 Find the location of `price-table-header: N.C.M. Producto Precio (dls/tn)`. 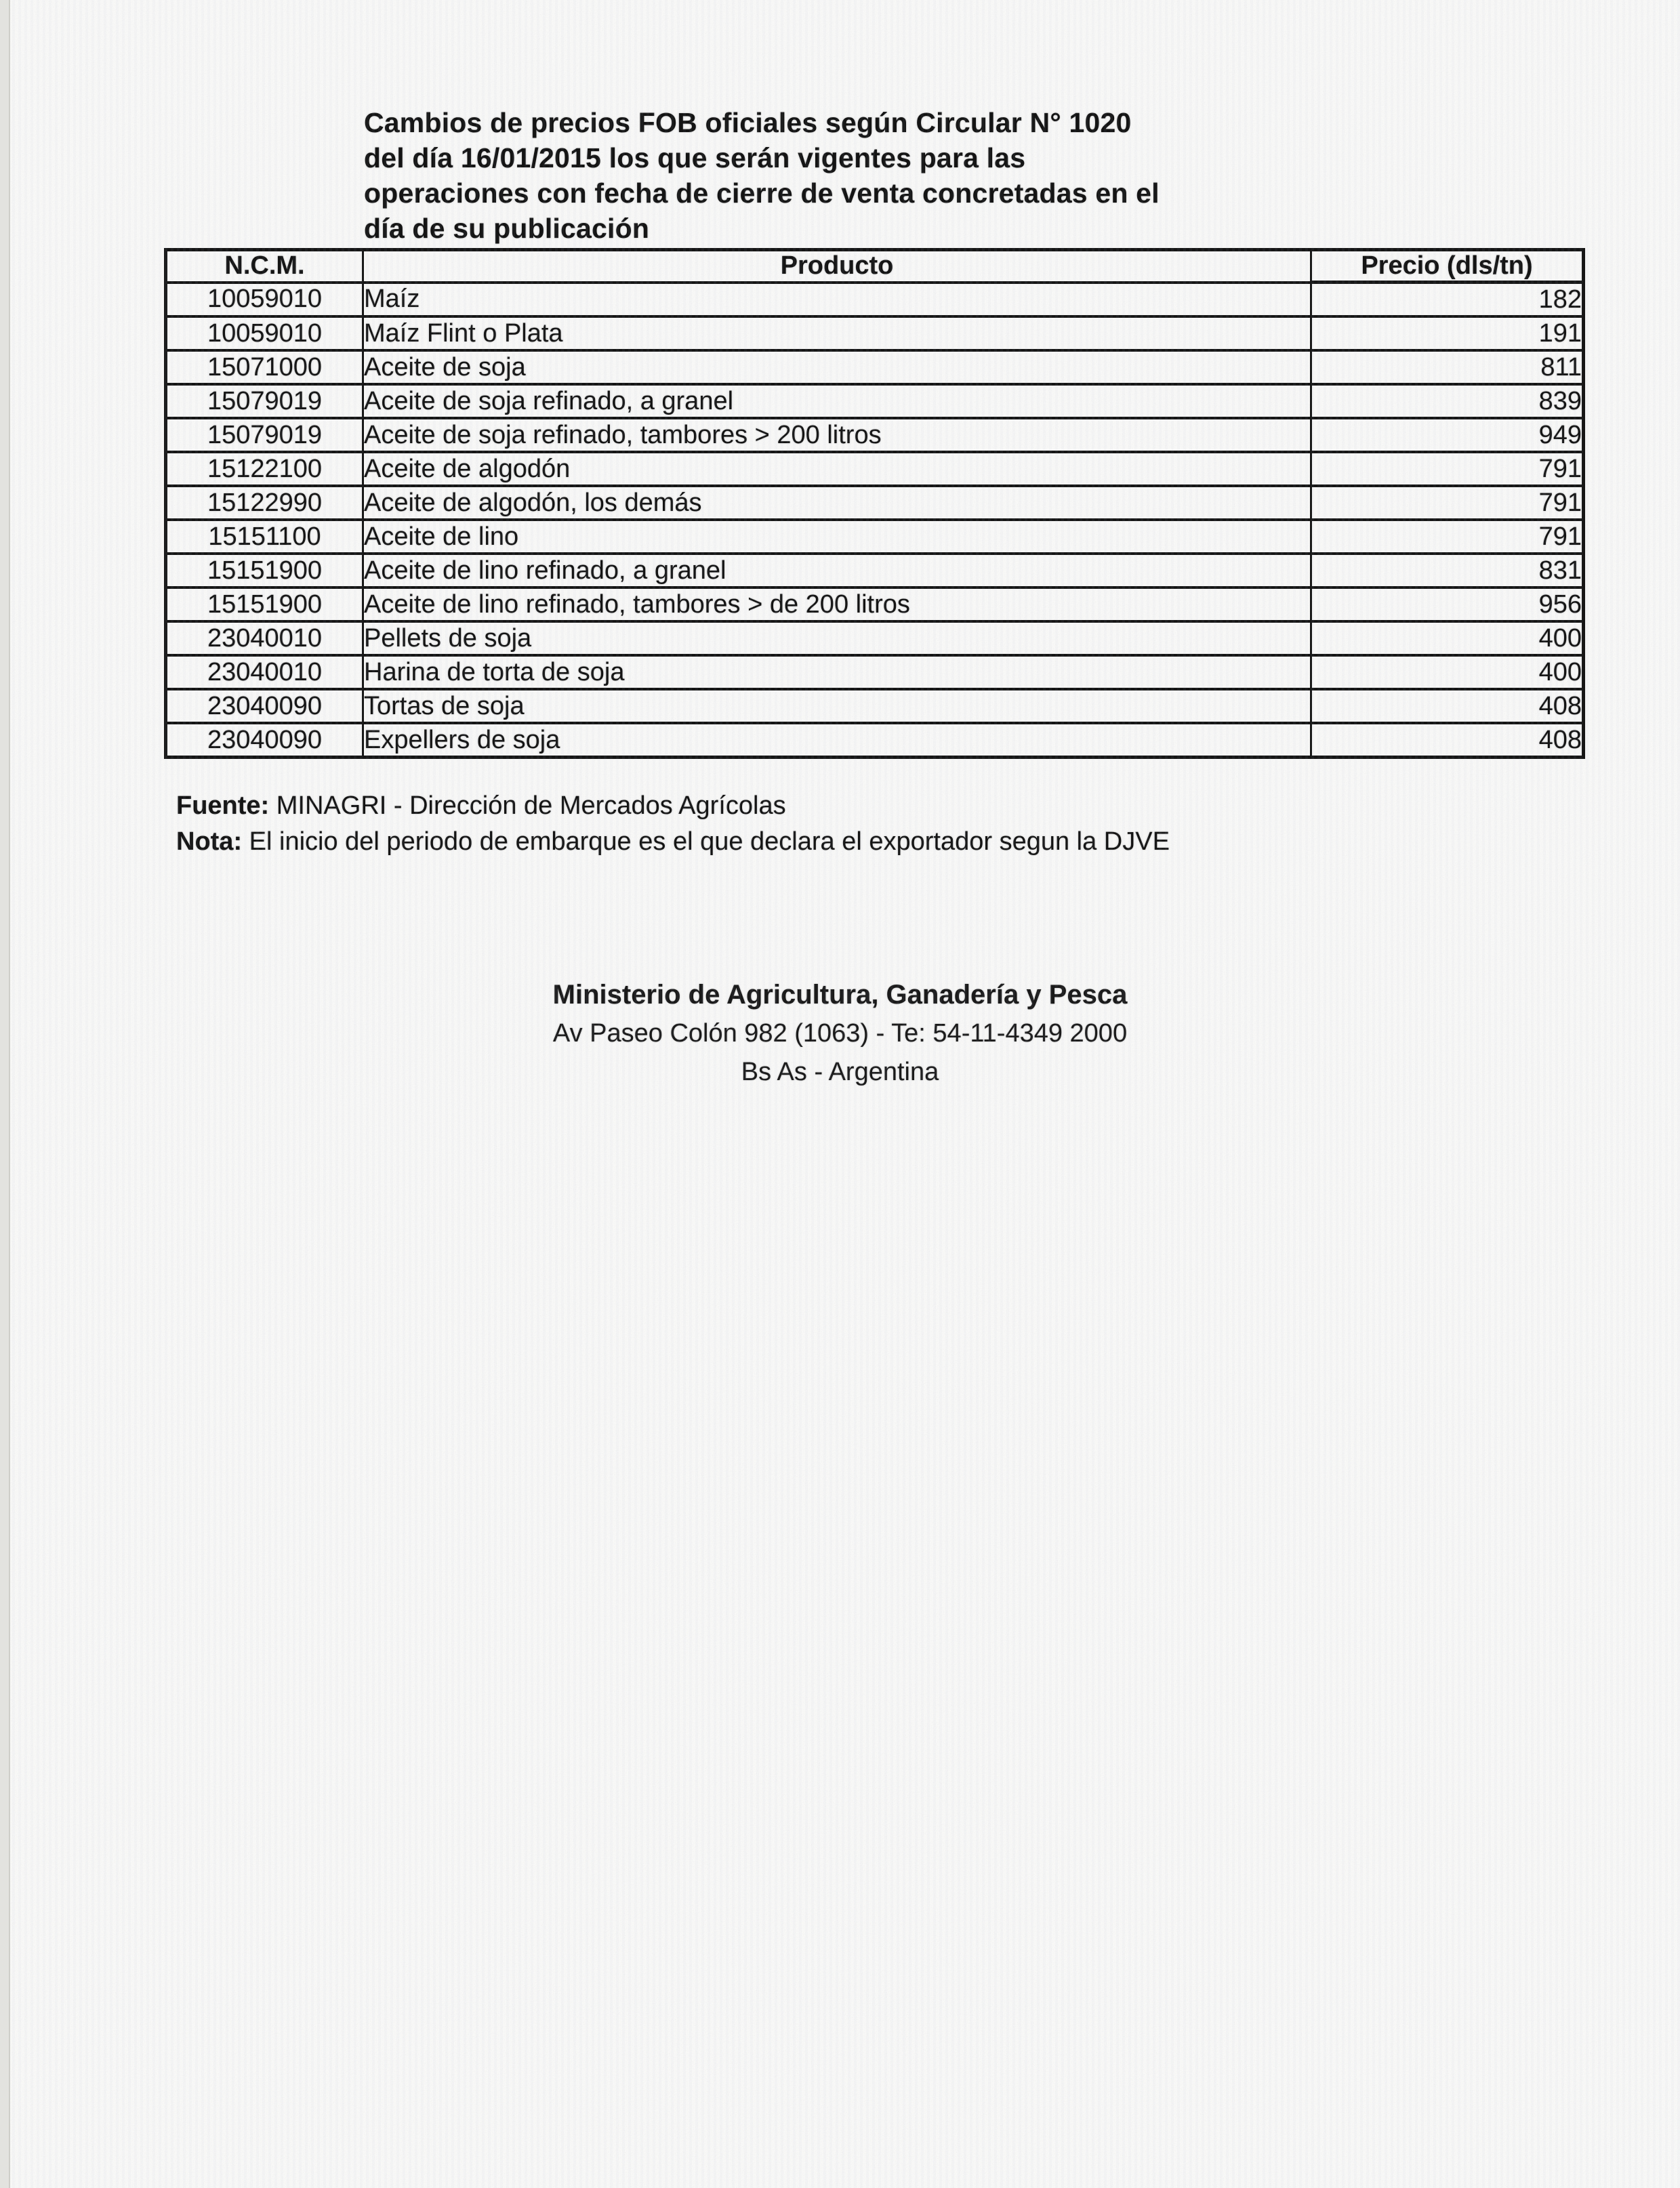

price-table-header: N.C.M. Producto Precio (dls/tn) is located at coordinates (874, 266).